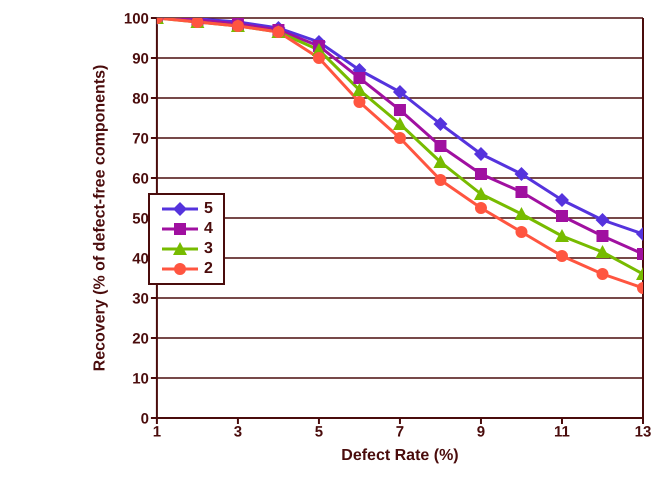  What do you see at coordinates (157, 432) in the screenshot?
I see `x-tick-label: 1` at bounding box center [157, 432].